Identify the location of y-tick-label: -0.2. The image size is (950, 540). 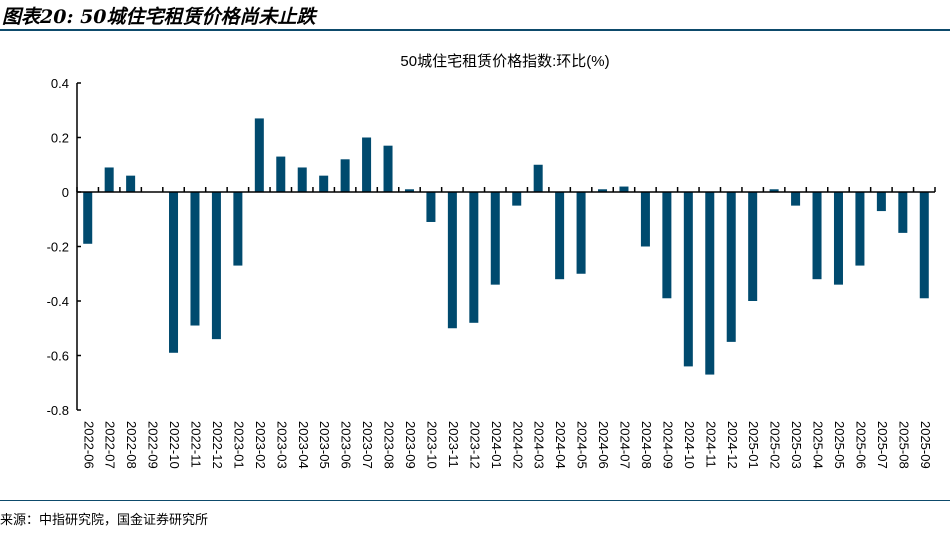
(58, 247).